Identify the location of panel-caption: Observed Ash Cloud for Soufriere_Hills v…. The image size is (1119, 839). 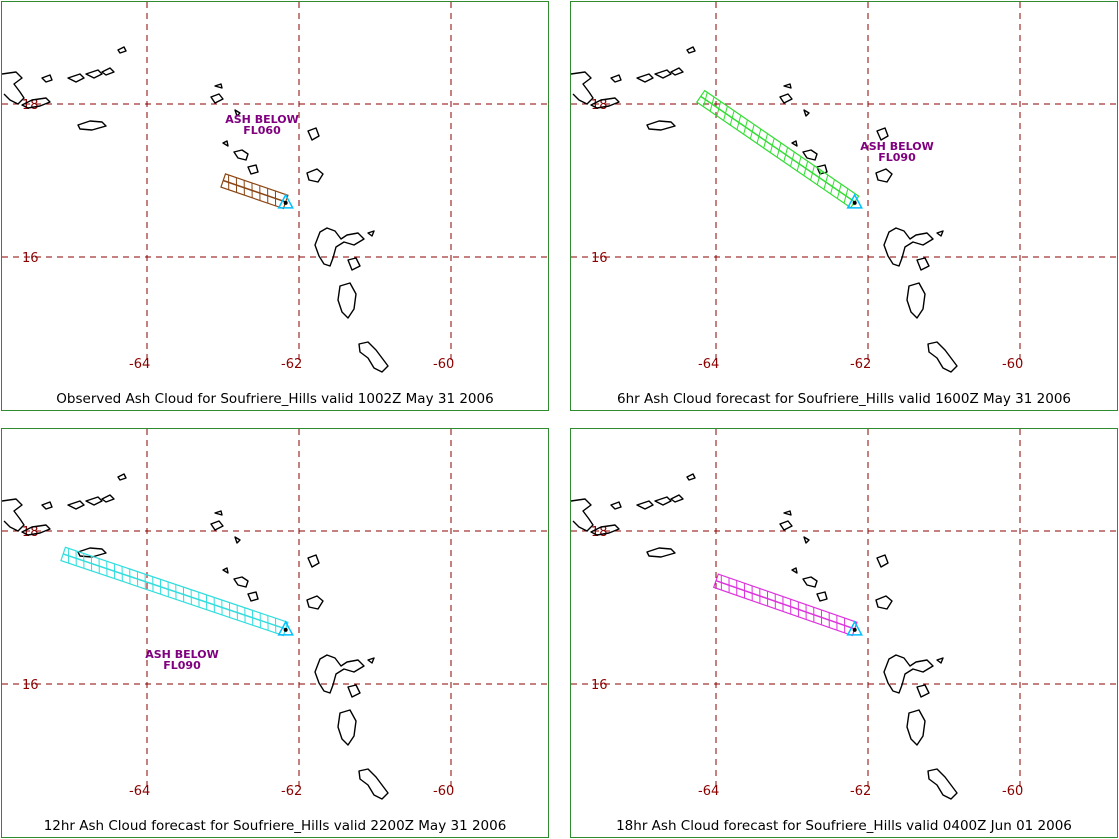
(275, 399).